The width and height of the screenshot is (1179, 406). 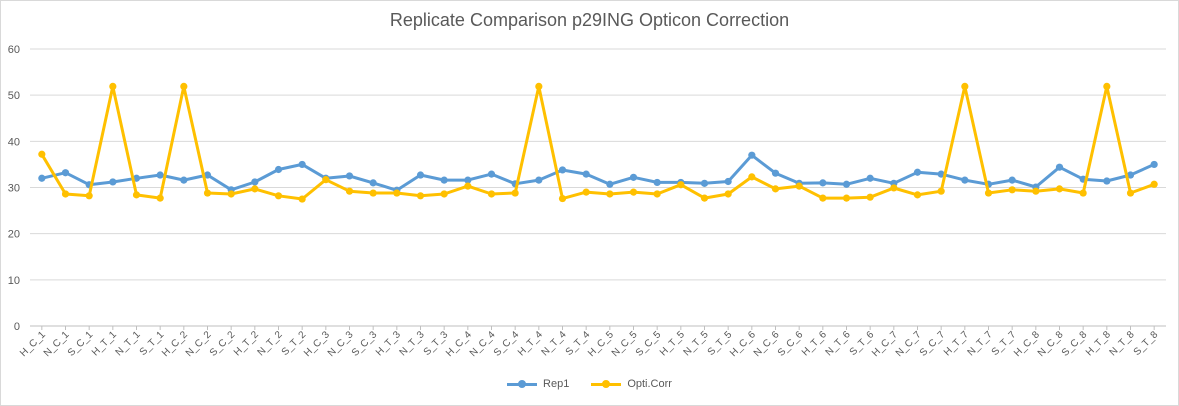 I want to click on x-tick-label: N_T_8, so click(x=1122, y=343).